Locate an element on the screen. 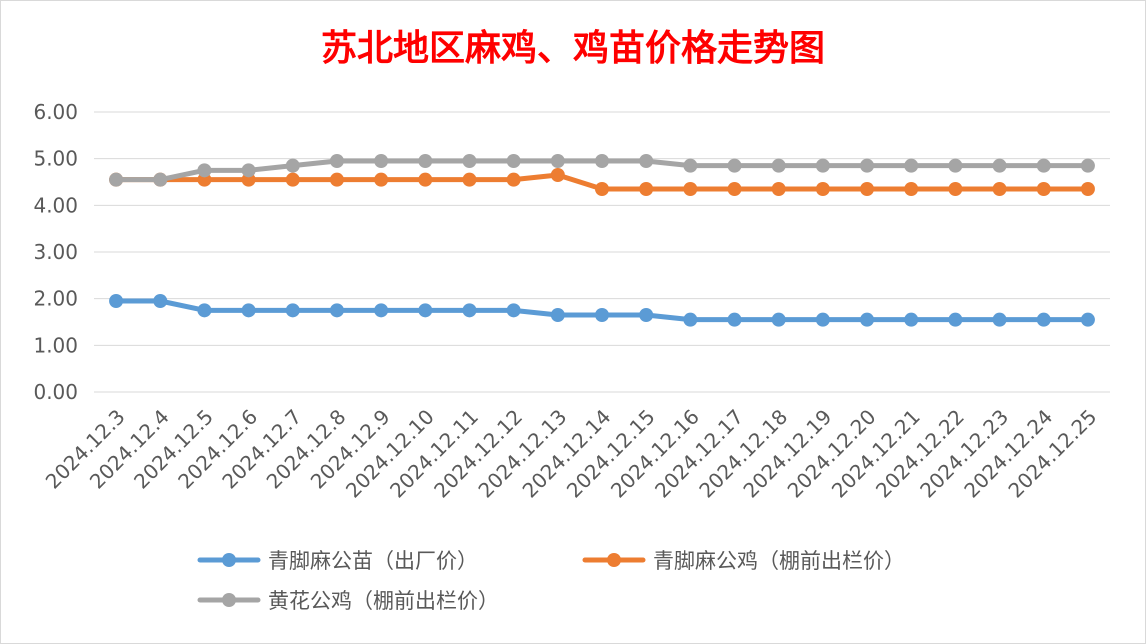 This screenshot has height=644, width=1146. legend-label: 青脚麻公苗（出厂价） is located at coordinates (373, 561).